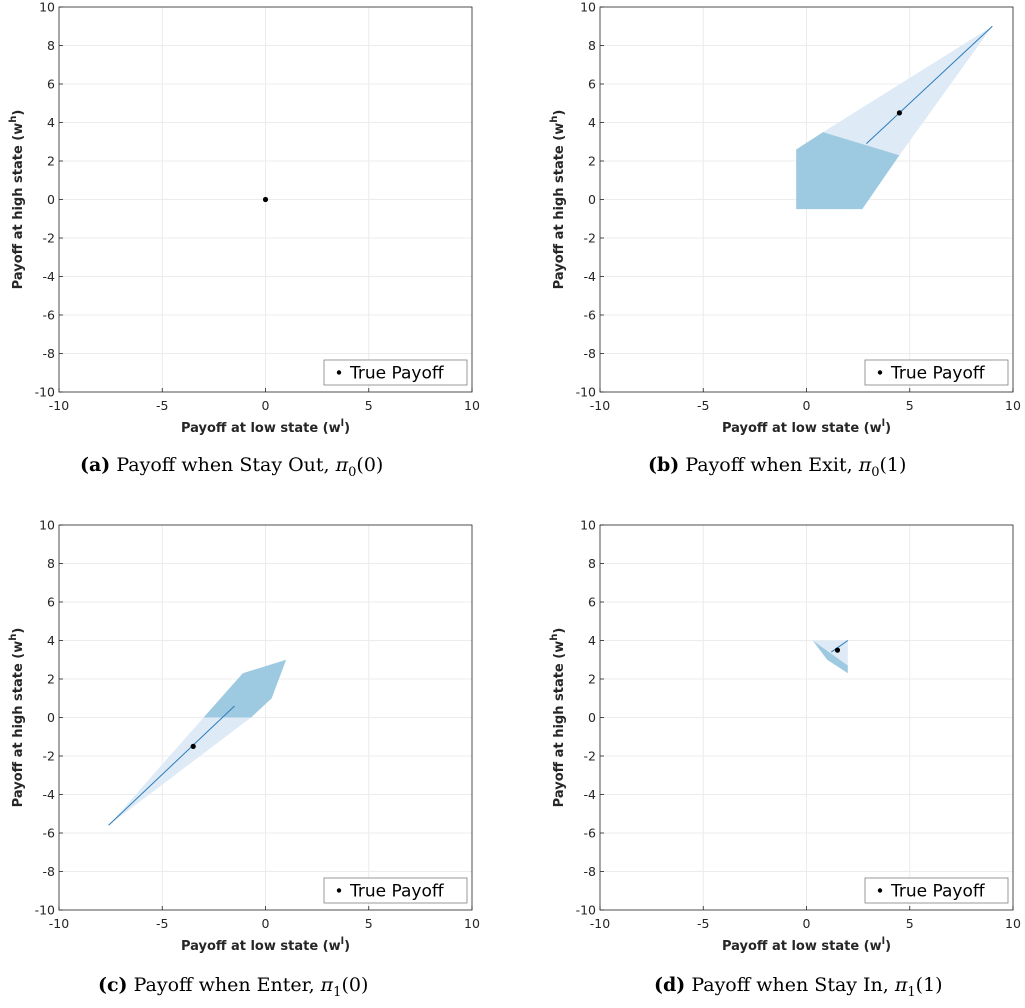 The height and width of the screenshot is (1008, 1025). I want to click on caption-b: (b) Payoff when Exit, π0(1), so click(777, 467).